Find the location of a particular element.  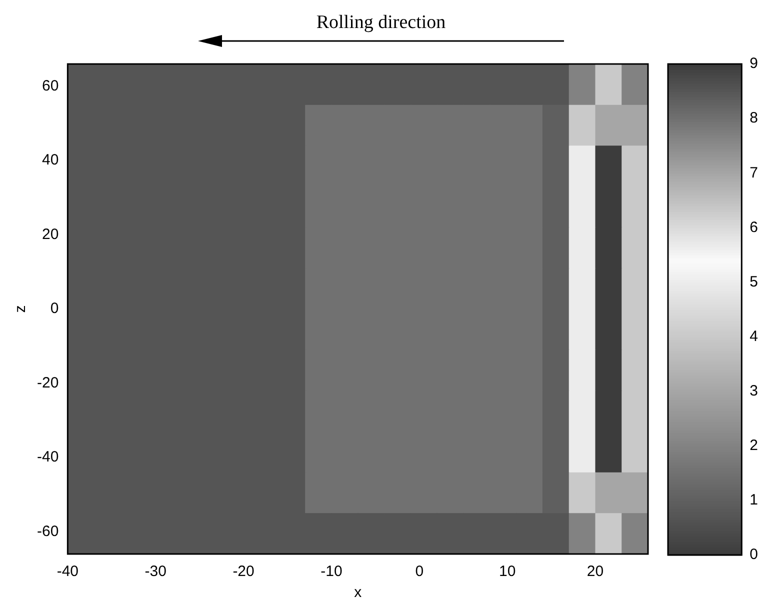

y-tick-label: -60 is located at coordinates (47, 531).